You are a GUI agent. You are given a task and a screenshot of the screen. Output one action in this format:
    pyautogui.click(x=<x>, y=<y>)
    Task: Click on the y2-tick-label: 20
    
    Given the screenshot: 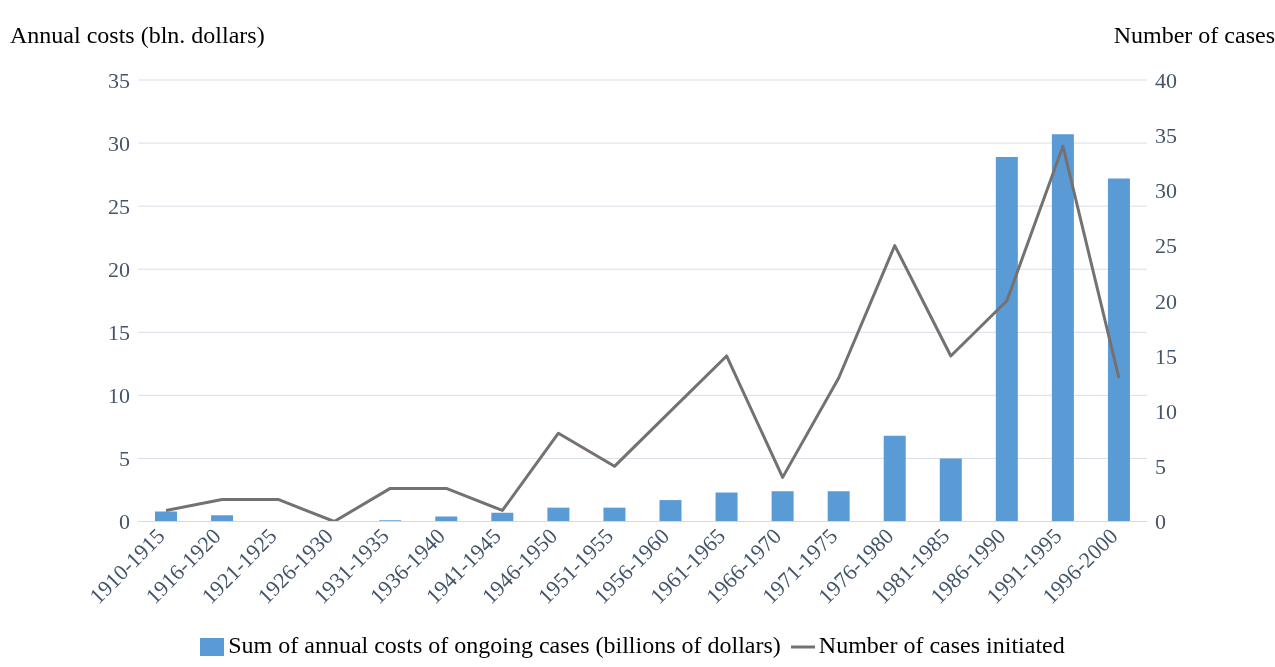 What is the action you would take?
    pyautogui.click(x=1166, y=301)
    